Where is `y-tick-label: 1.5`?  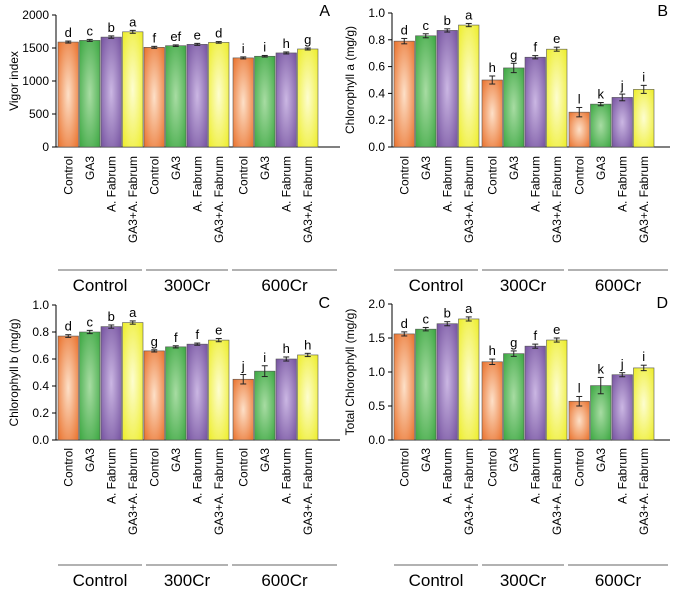
y-tick-label: 1.5 is located at coordinates (376, 338).